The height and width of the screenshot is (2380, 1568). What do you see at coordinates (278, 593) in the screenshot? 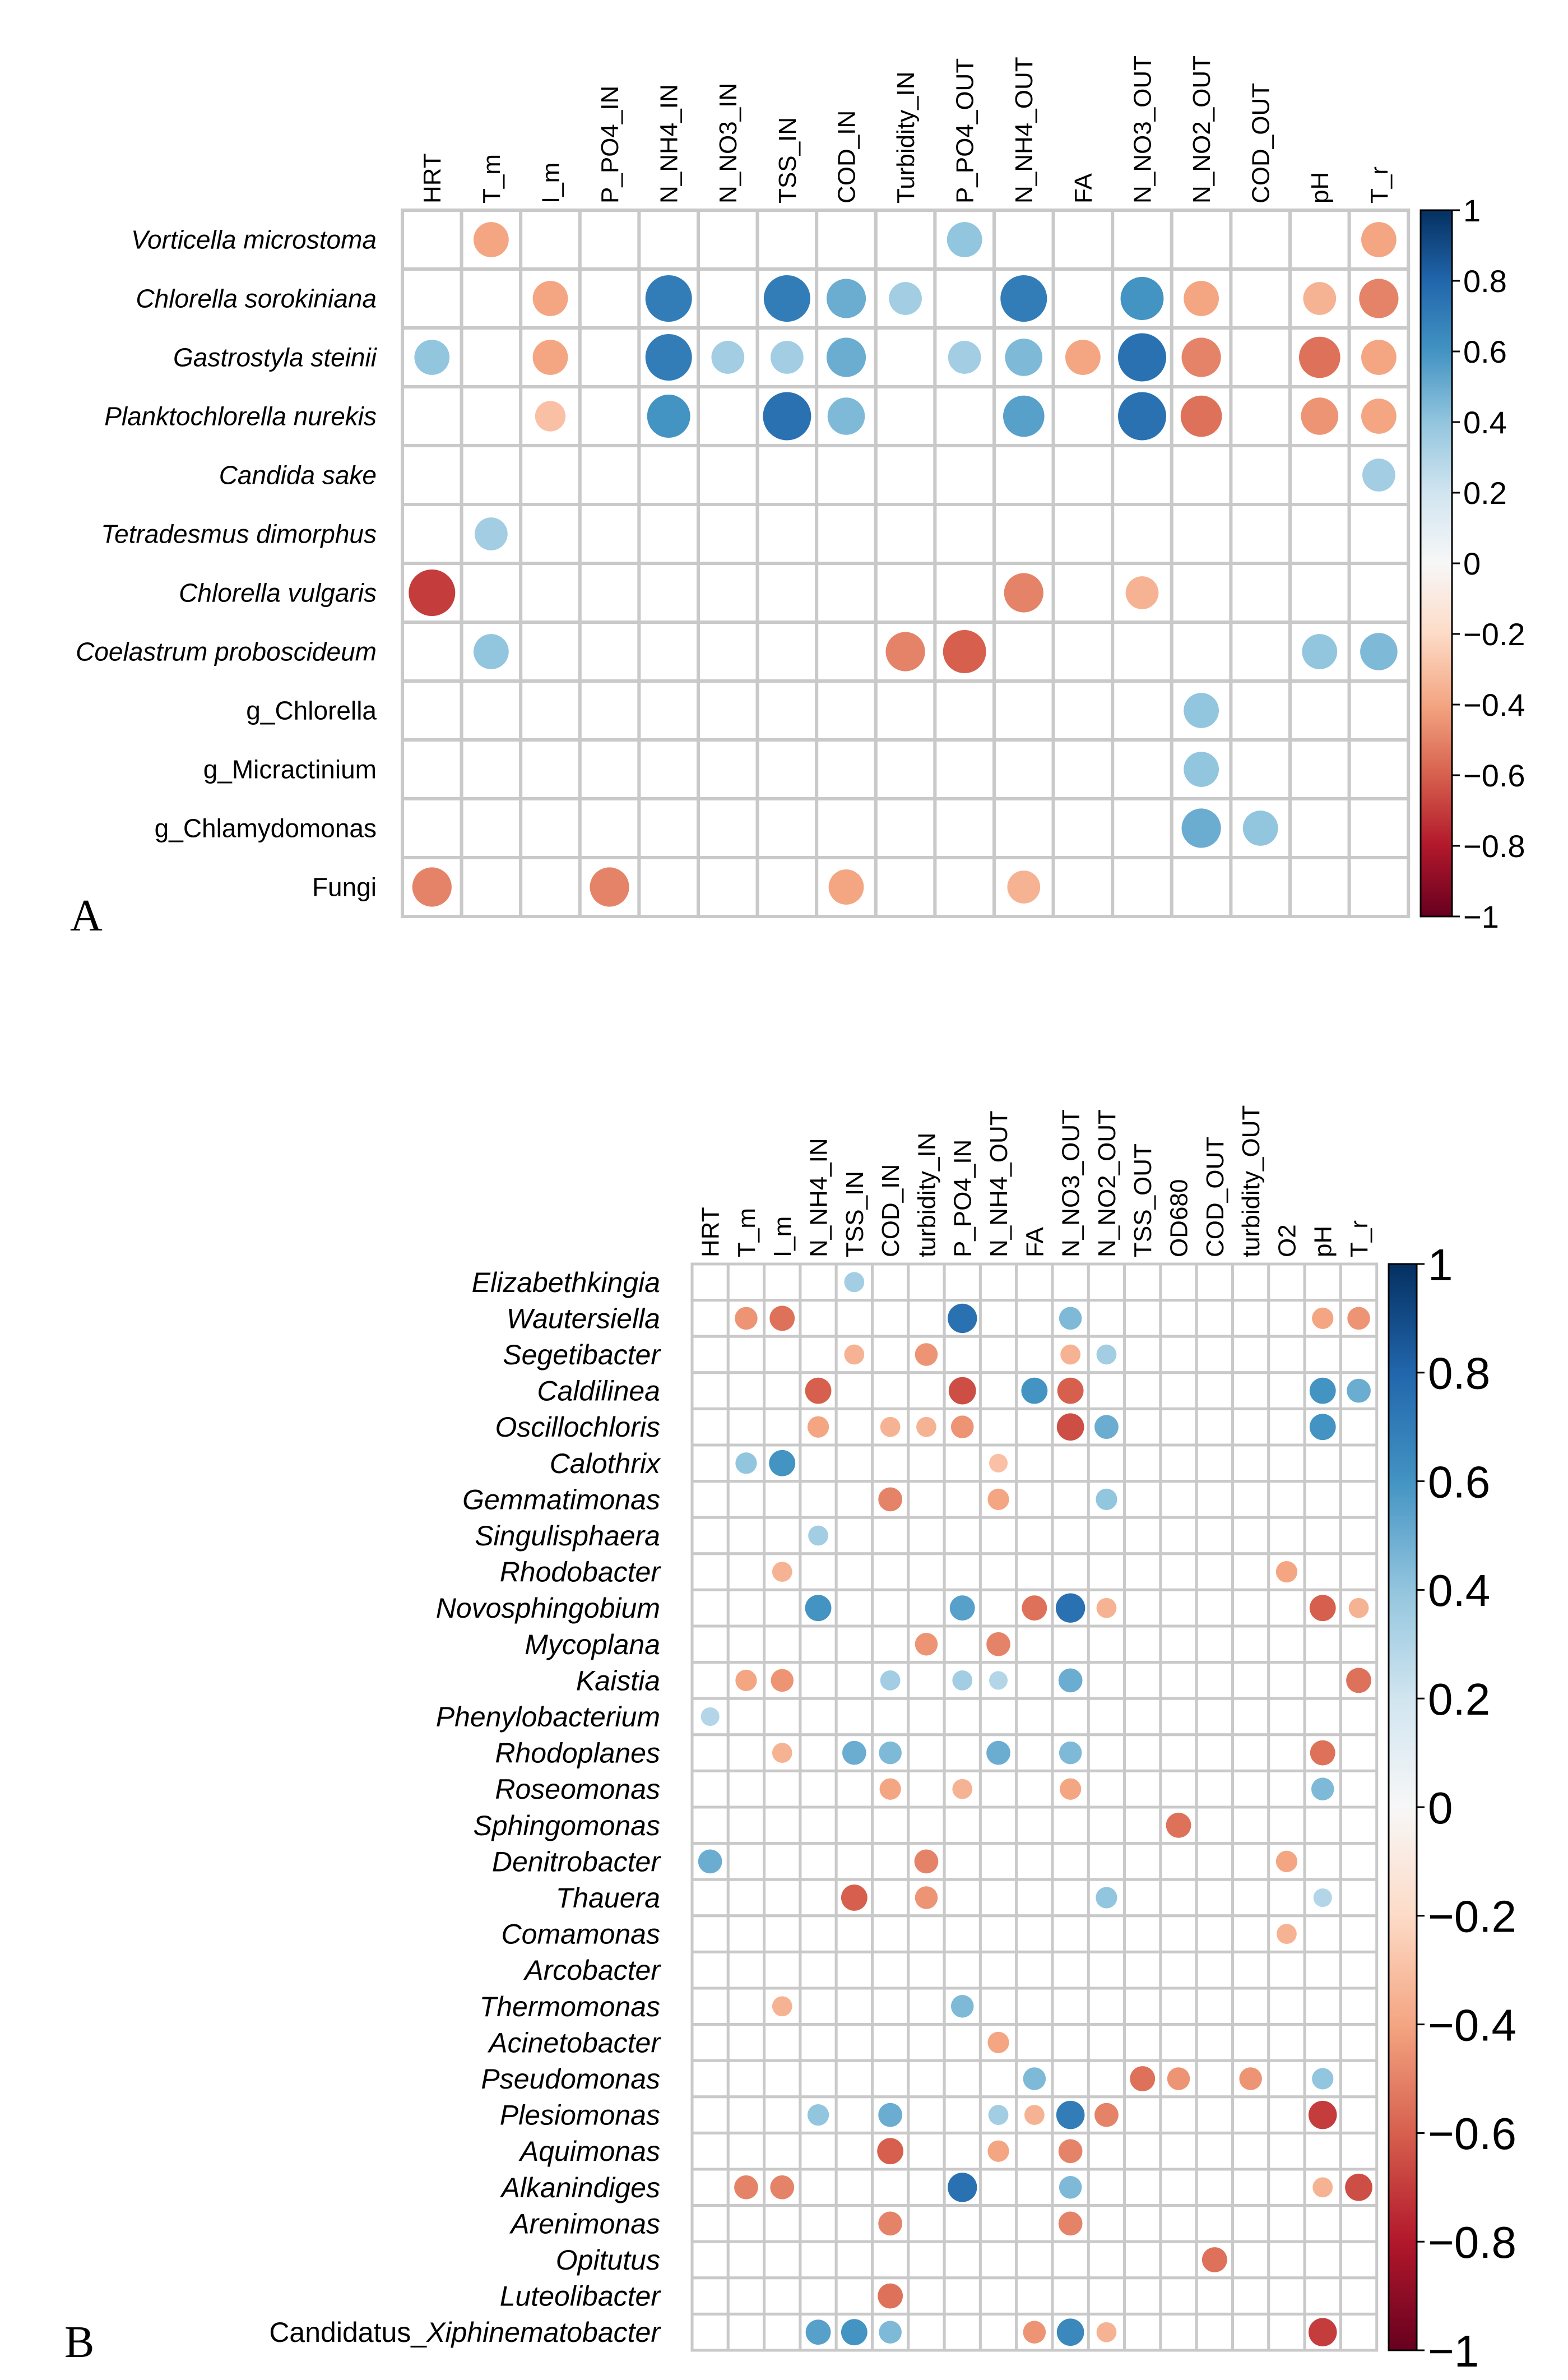
I see `panel-a-row-label: Chlorella vulgaris` at bounding box center [278, 593].